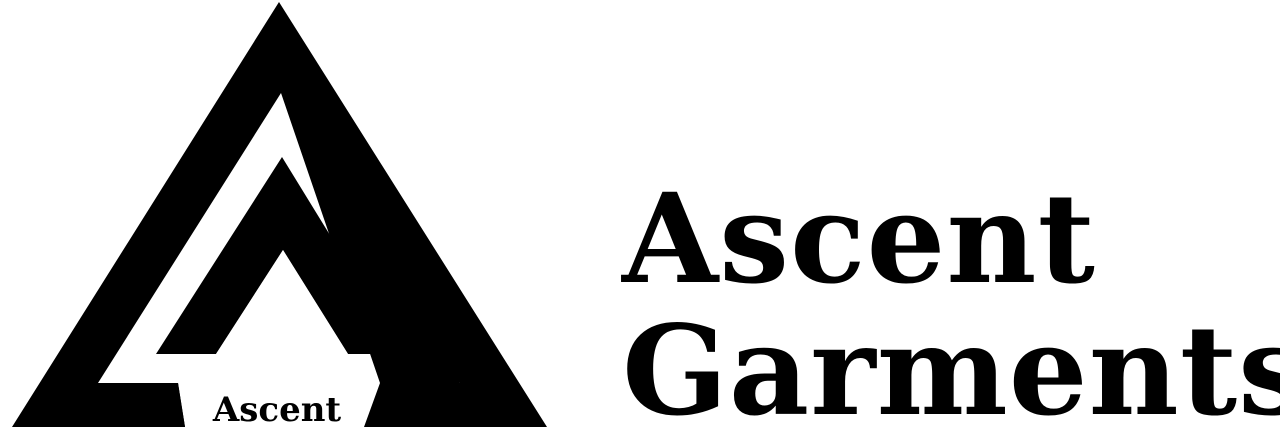  I want to click on outer-triangle-base-left, so click(98, 405).